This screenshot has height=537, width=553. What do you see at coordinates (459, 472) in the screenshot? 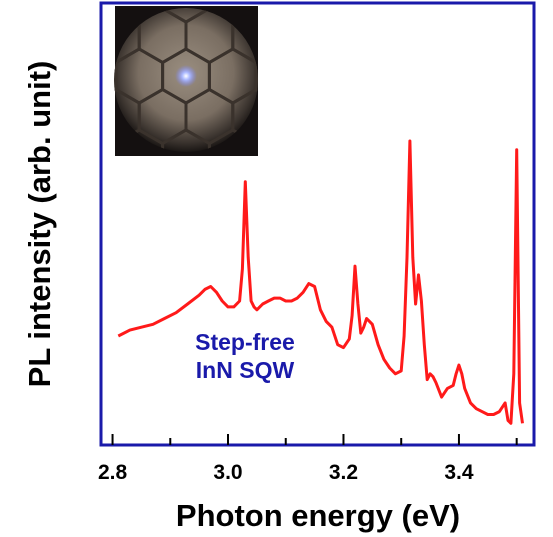
I see `x-tick-label: 3.4` at bounding box center [459, 472].